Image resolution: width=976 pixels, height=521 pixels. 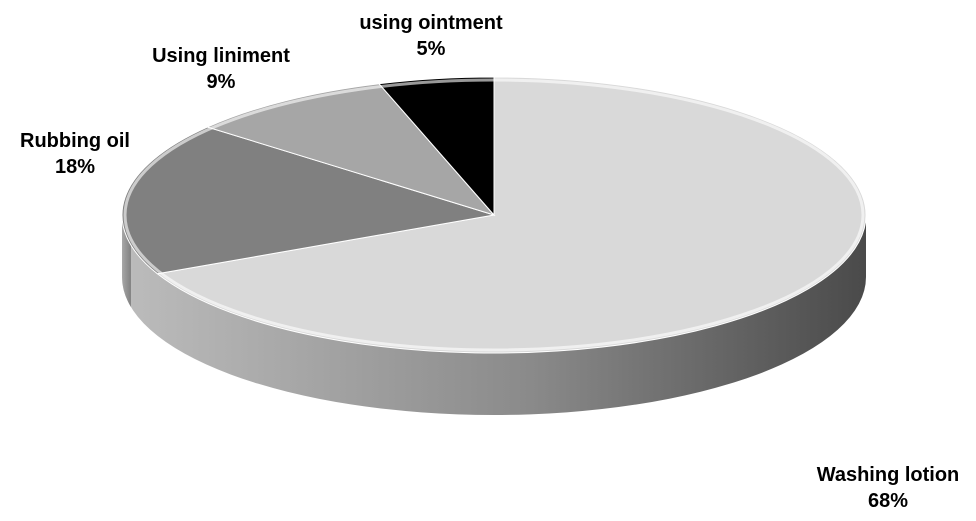 I want to click on slice-label-using-ointment: using ointment 5%, so click(x=431, y=36).